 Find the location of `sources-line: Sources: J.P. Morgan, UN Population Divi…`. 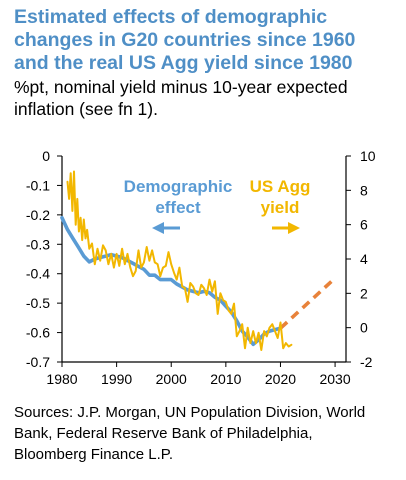

sources-line: Sources: J.P. Morgan, UN Population Divi… is located at coordinates (190, 412).